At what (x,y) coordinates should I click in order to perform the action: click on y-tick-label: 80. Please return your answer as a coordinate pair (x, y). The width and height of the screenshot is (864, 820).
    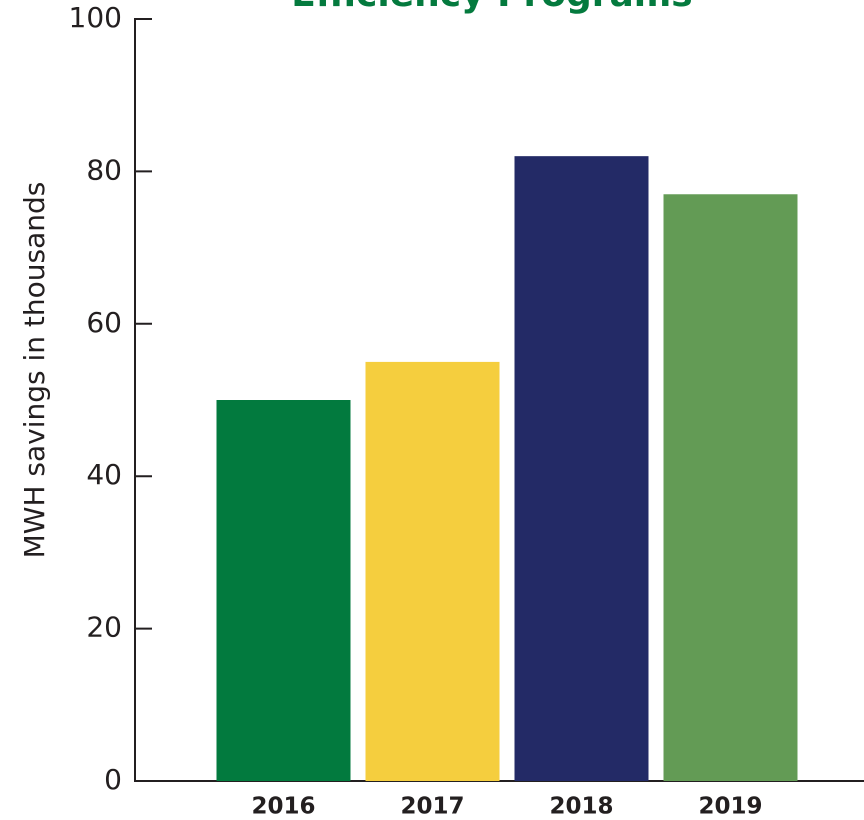
    Looking at the image, I should click on (104, 169).